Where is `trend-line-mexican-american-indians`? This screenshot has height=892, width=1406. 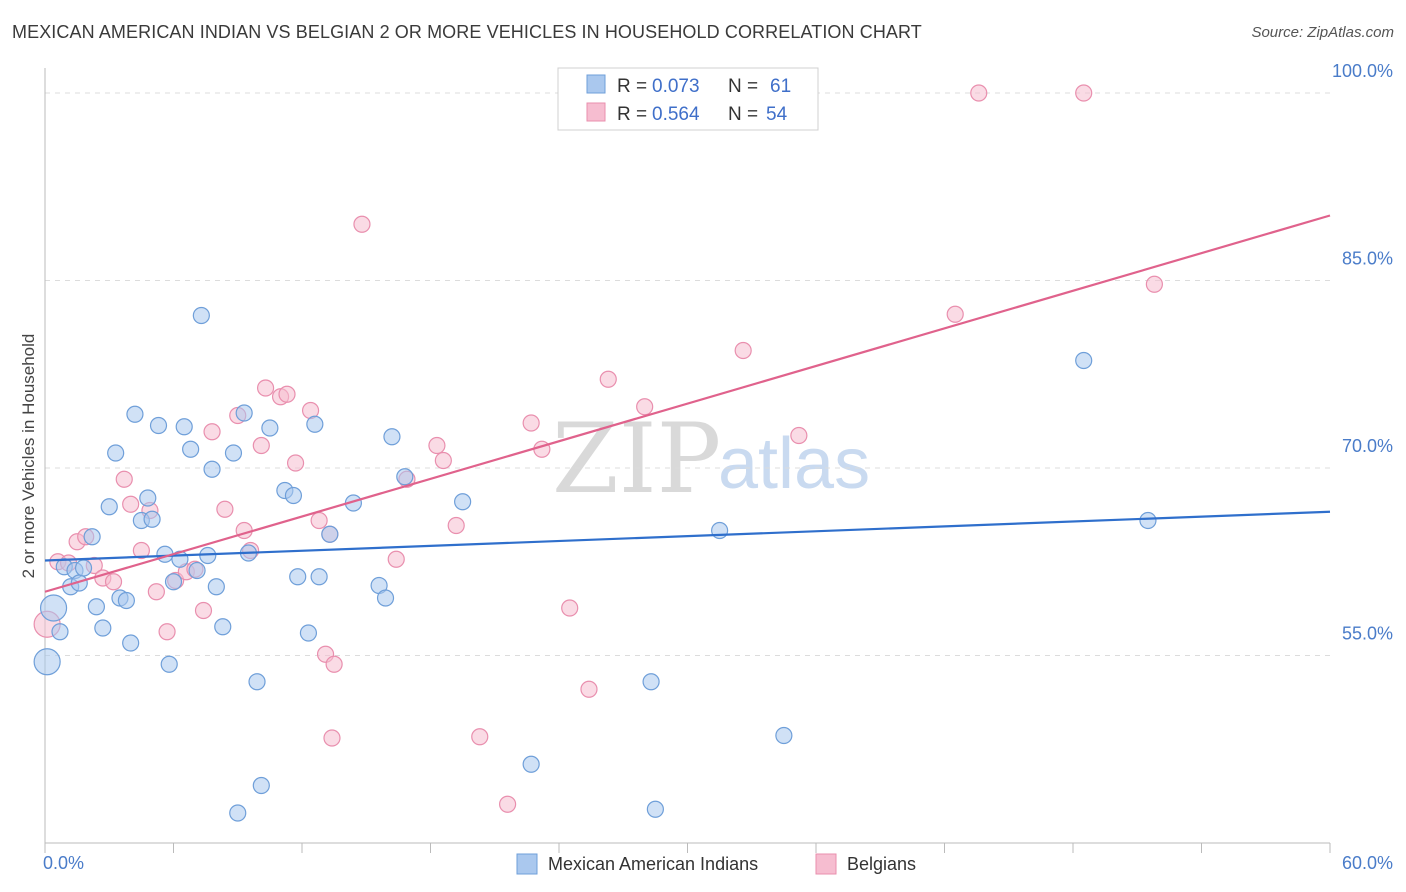 trend-line-mexican-american-indians is located at coordinates (687, 536).